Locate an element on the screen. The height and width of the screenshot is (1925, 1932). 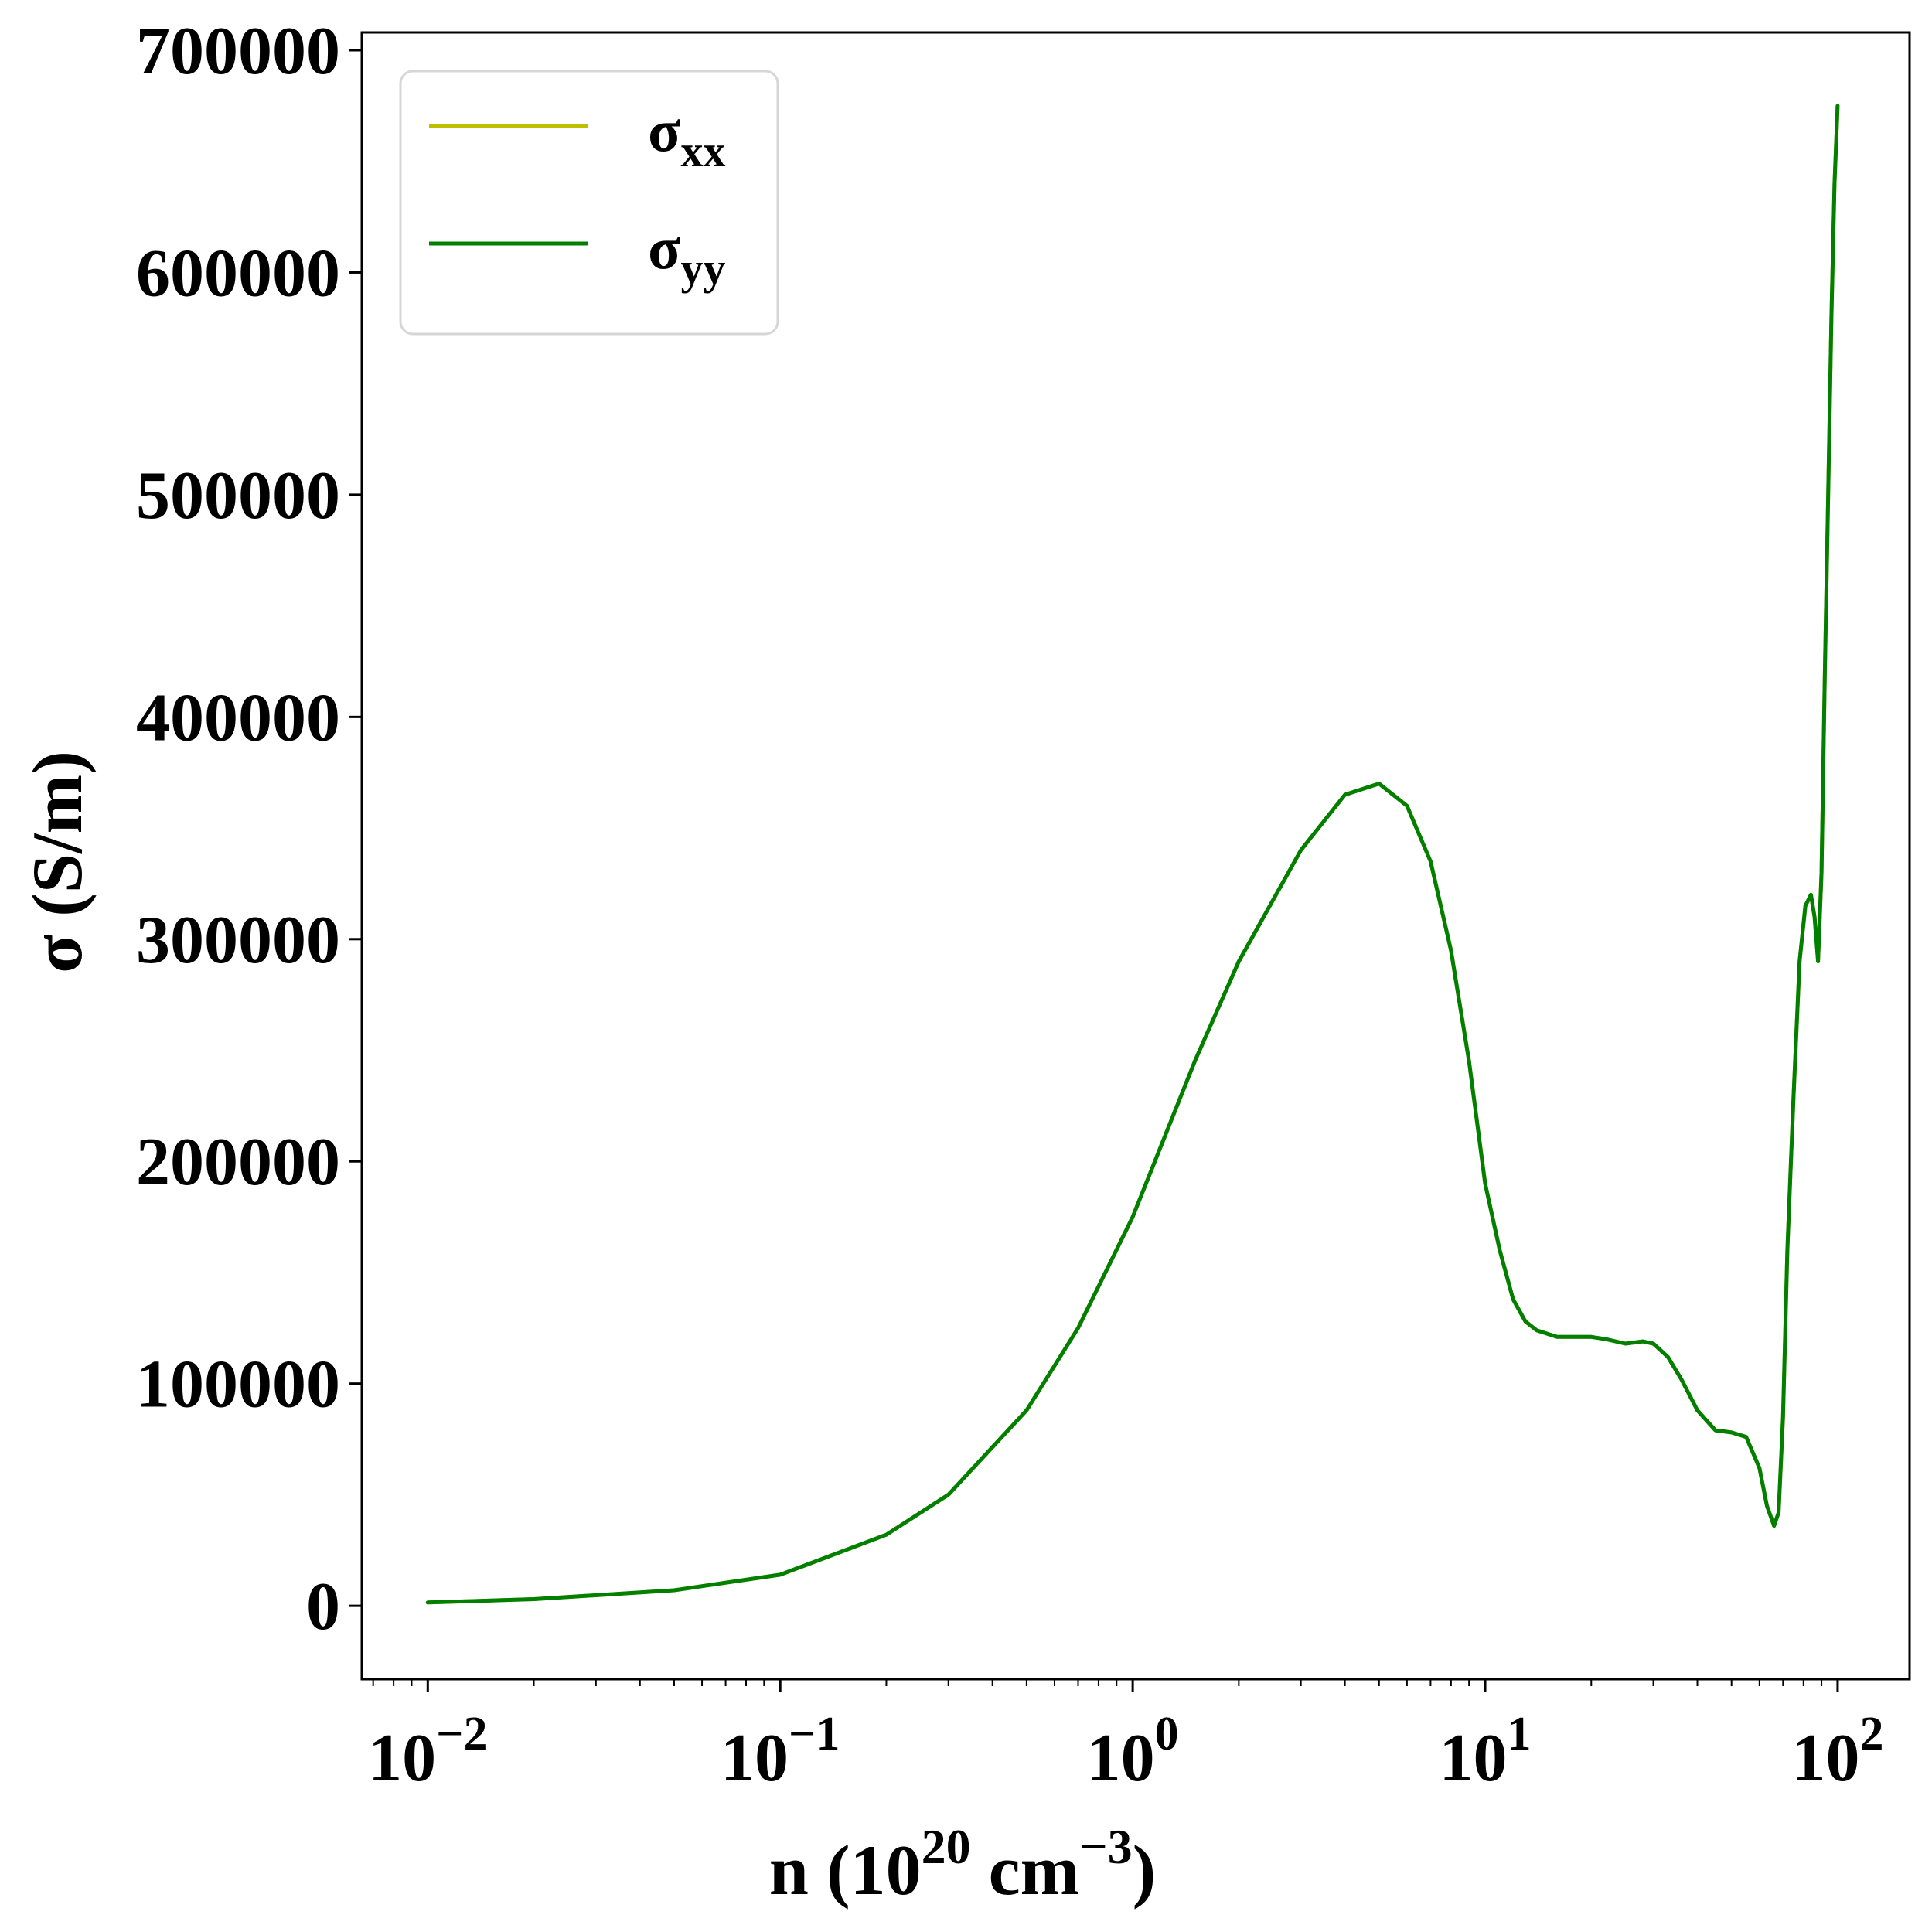
y-tick-label-200000: 200000 is located at coordinates (238, 1162).